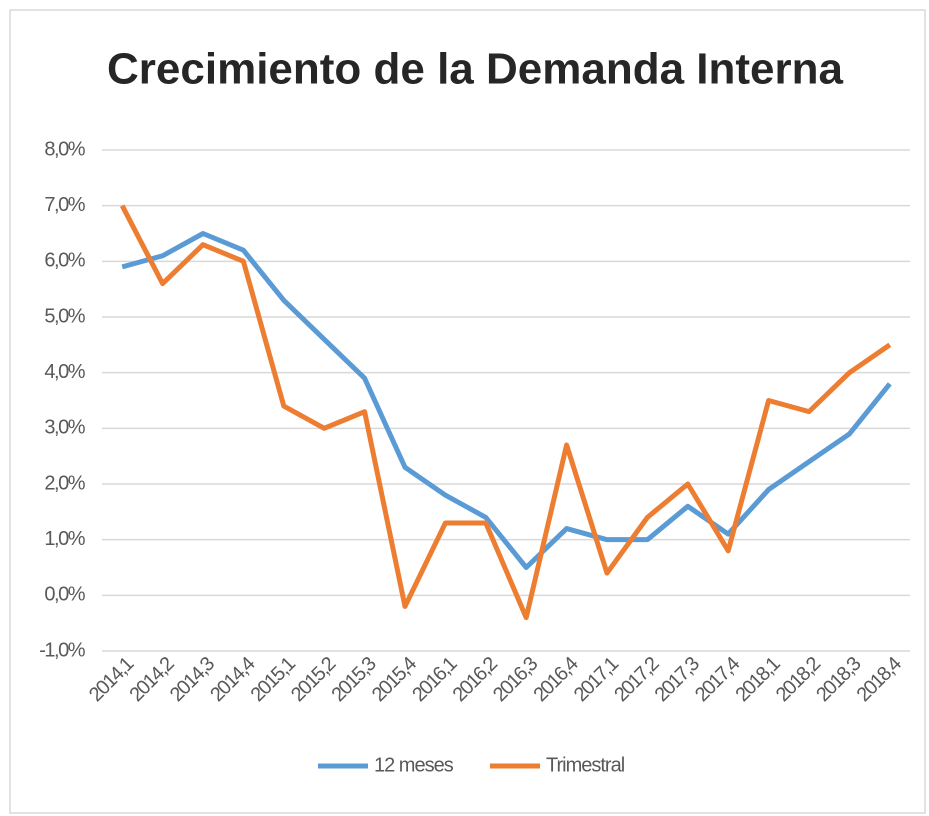 This screenshot has width=929, height=816. What do you see at coordinates (475, 69) in the screenshot?
I see `chart-title: Crecimiento de la Demanda Interna` at bounding box center [475, 69].